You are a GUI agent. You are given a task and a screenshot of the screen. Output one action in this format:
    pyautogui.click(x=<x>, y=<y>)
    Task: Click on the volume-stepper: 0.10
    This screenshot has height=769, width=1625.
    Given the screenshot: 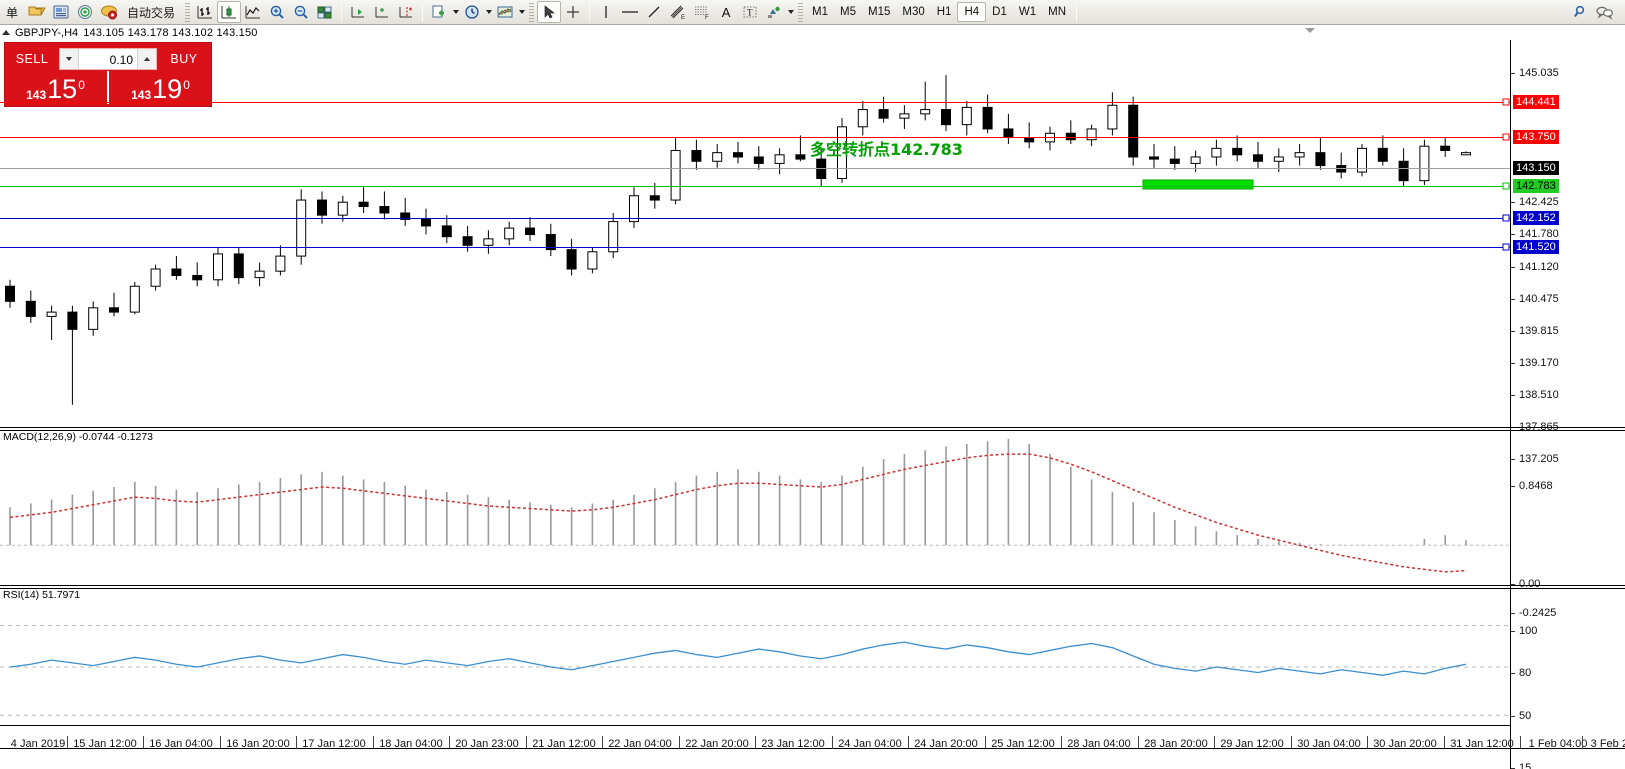 What is the action you would take?
    pyautogui.click(x=108, y=58)
    